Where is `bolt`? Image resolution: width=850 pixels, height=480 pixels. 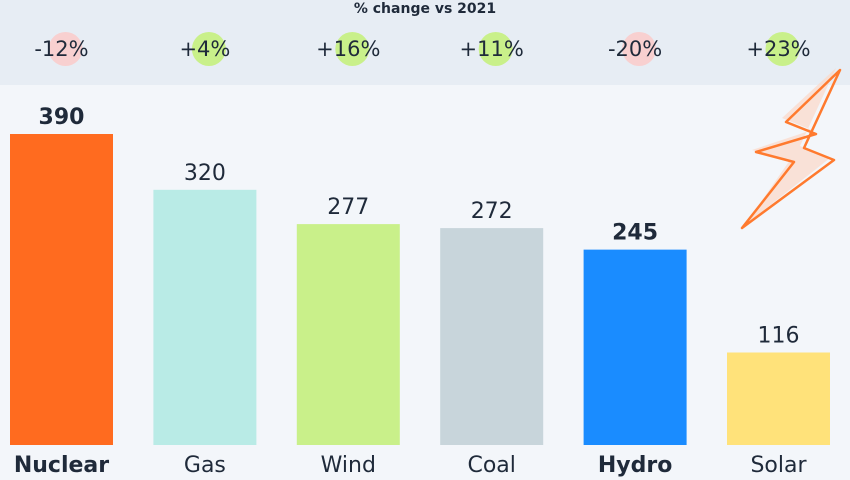
bolt is located at coordinates (791, 149).